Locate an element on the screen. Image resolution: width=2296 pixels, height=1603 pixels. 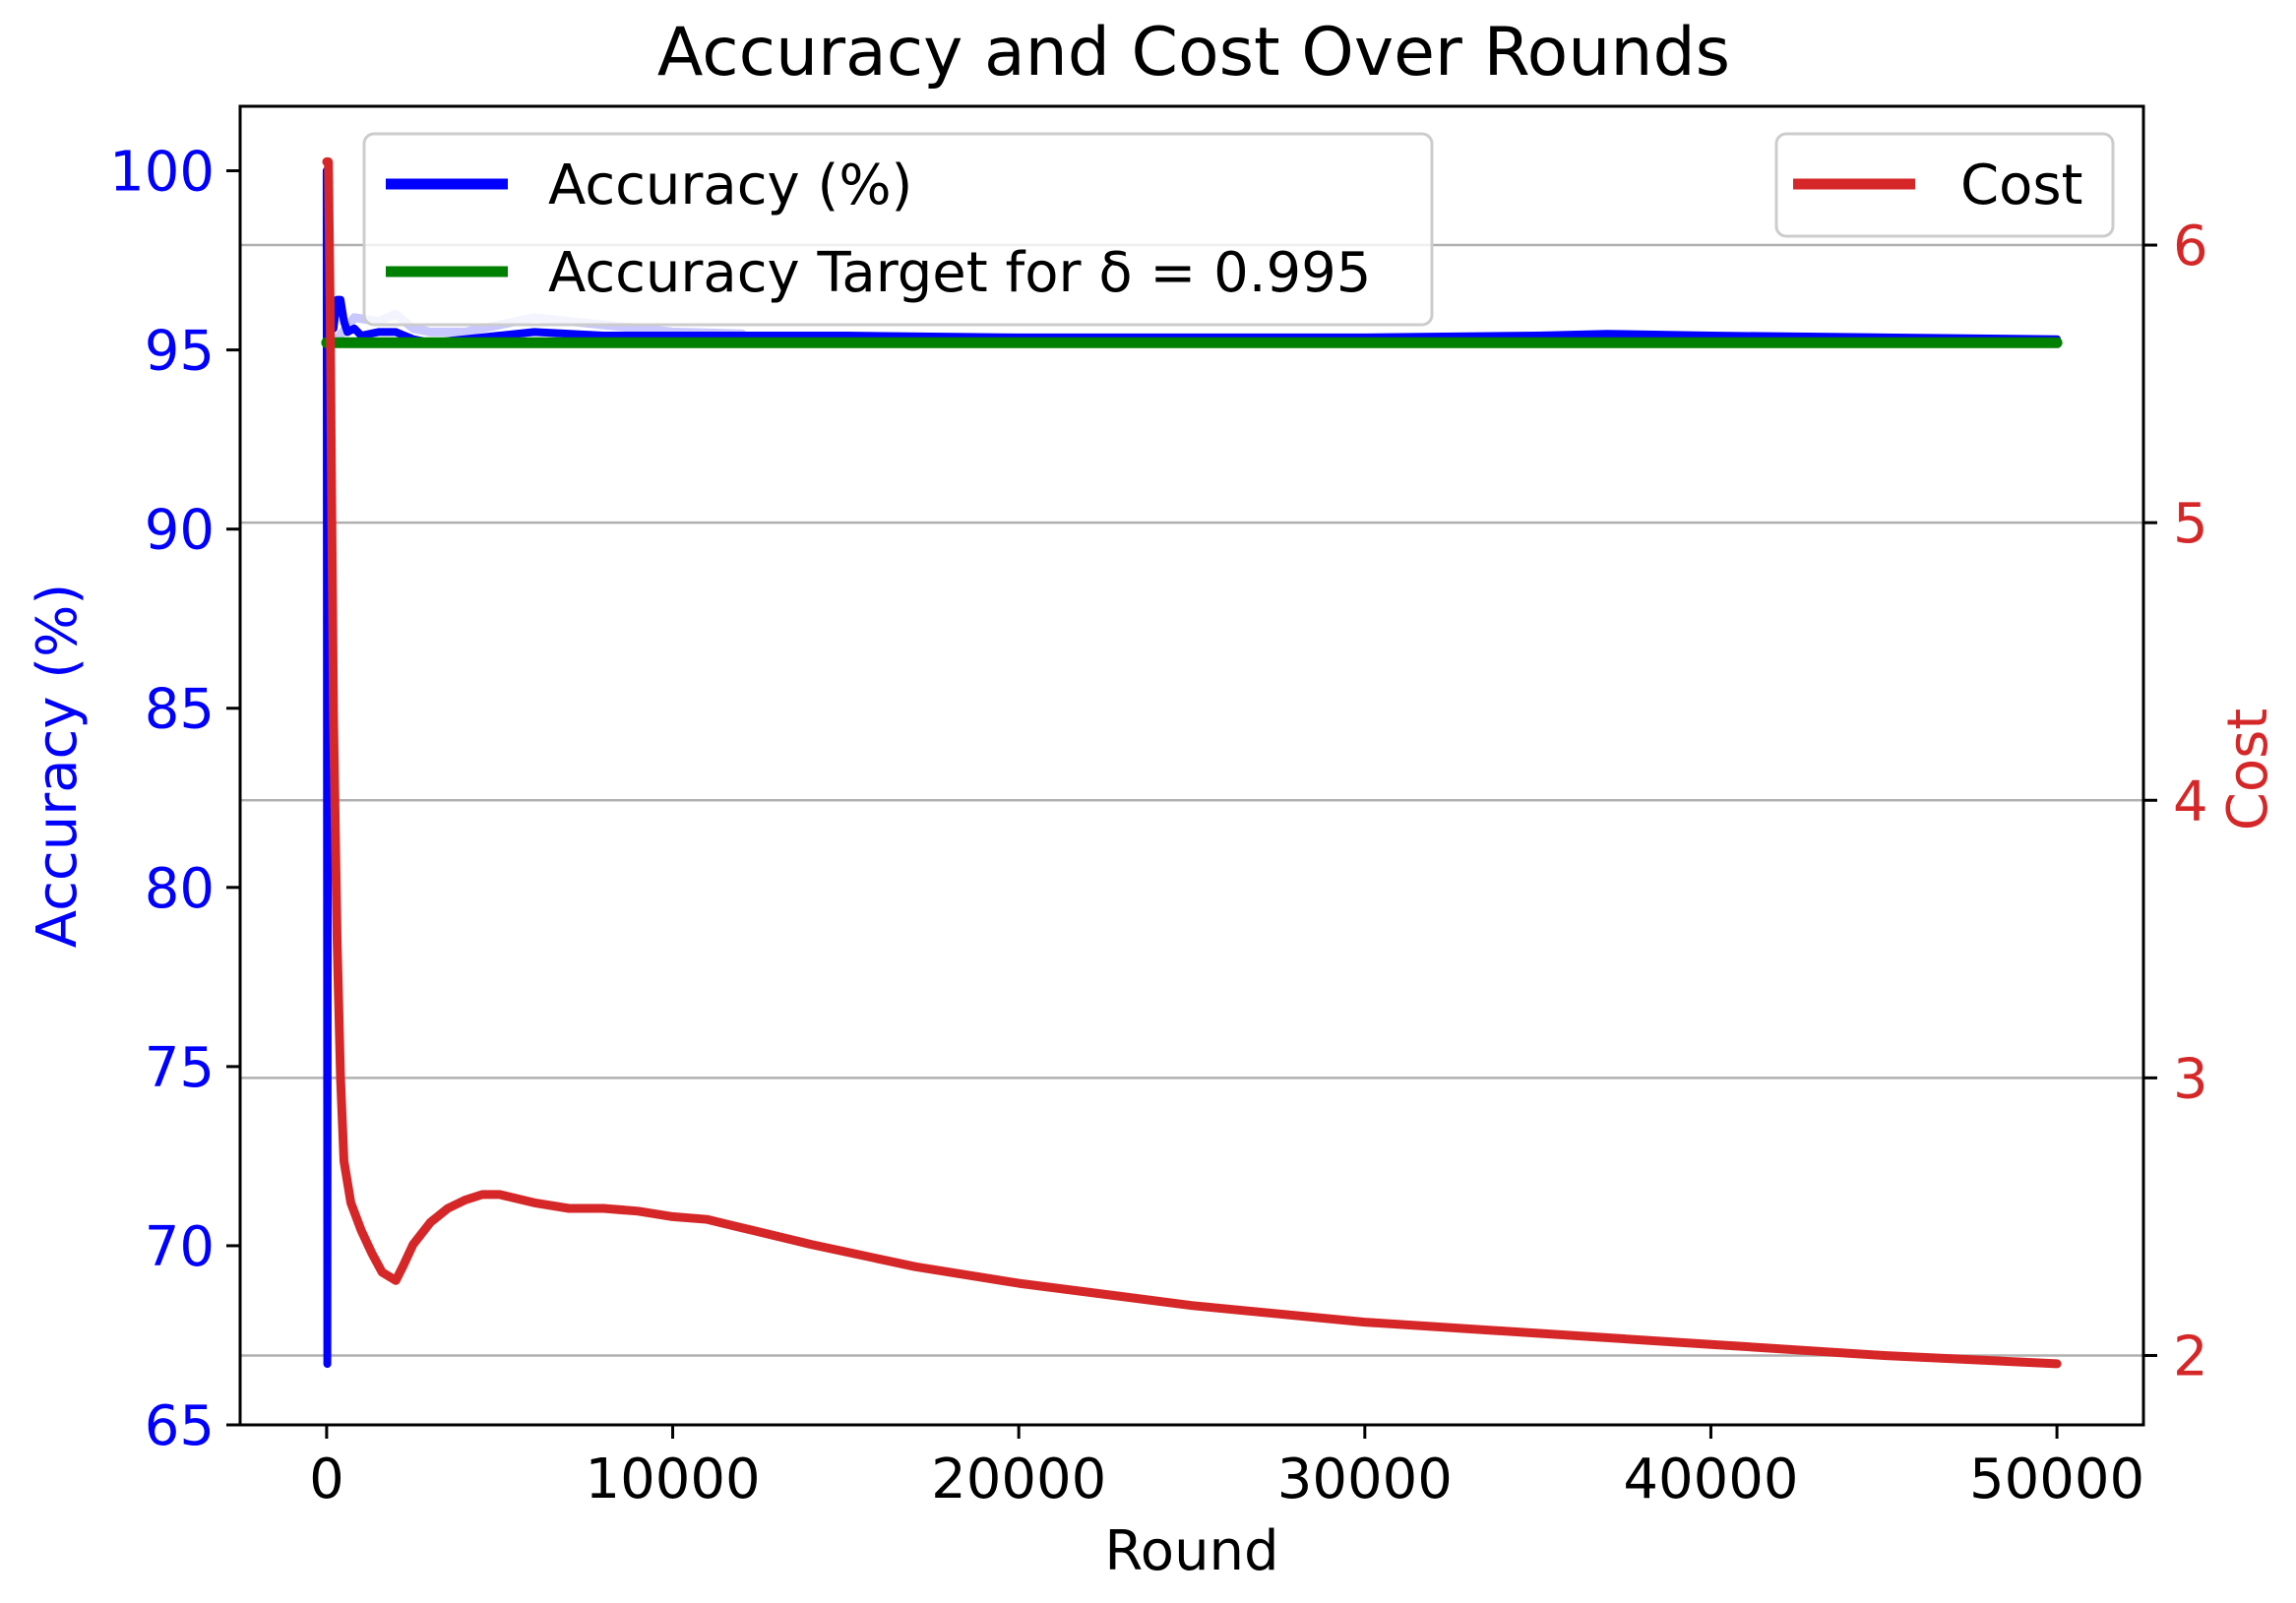
x-axis-ticks: 0 10000 20000 30000 40000 50000 is located at coordinates (1227, 1468).